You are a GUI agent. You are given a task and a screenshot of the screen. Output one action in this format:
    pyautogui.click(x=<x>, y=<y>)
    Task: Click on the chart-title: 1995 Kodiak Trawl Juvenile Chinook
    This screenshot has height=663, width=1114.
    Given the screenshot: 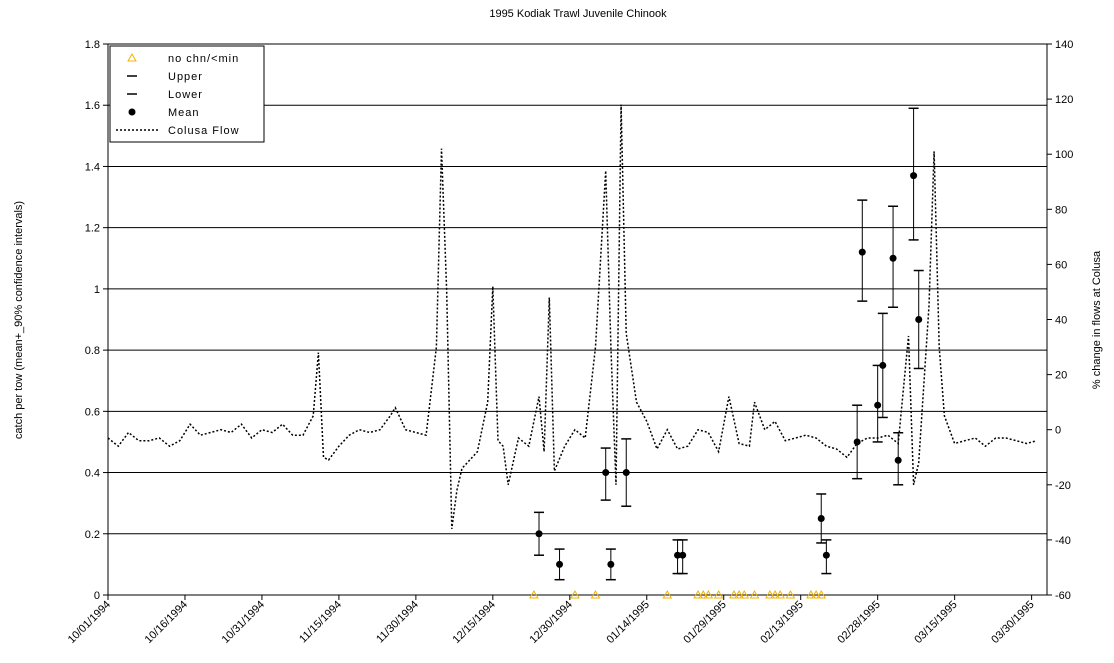 What is the action you would take?
    pyautogui.click(x=578, y=14)
    